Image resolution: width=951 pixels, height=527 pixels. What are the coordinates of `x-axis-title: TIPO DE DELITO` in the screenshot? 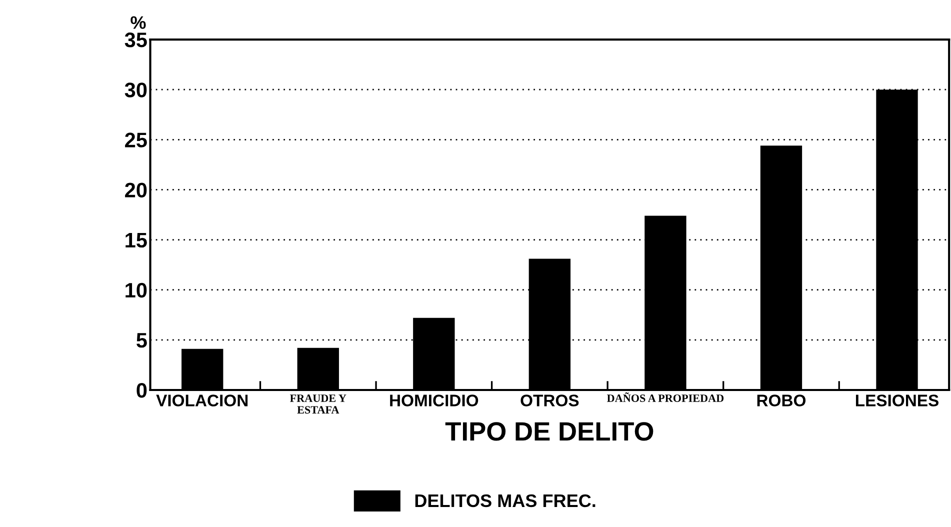 It's located at (549, 431).